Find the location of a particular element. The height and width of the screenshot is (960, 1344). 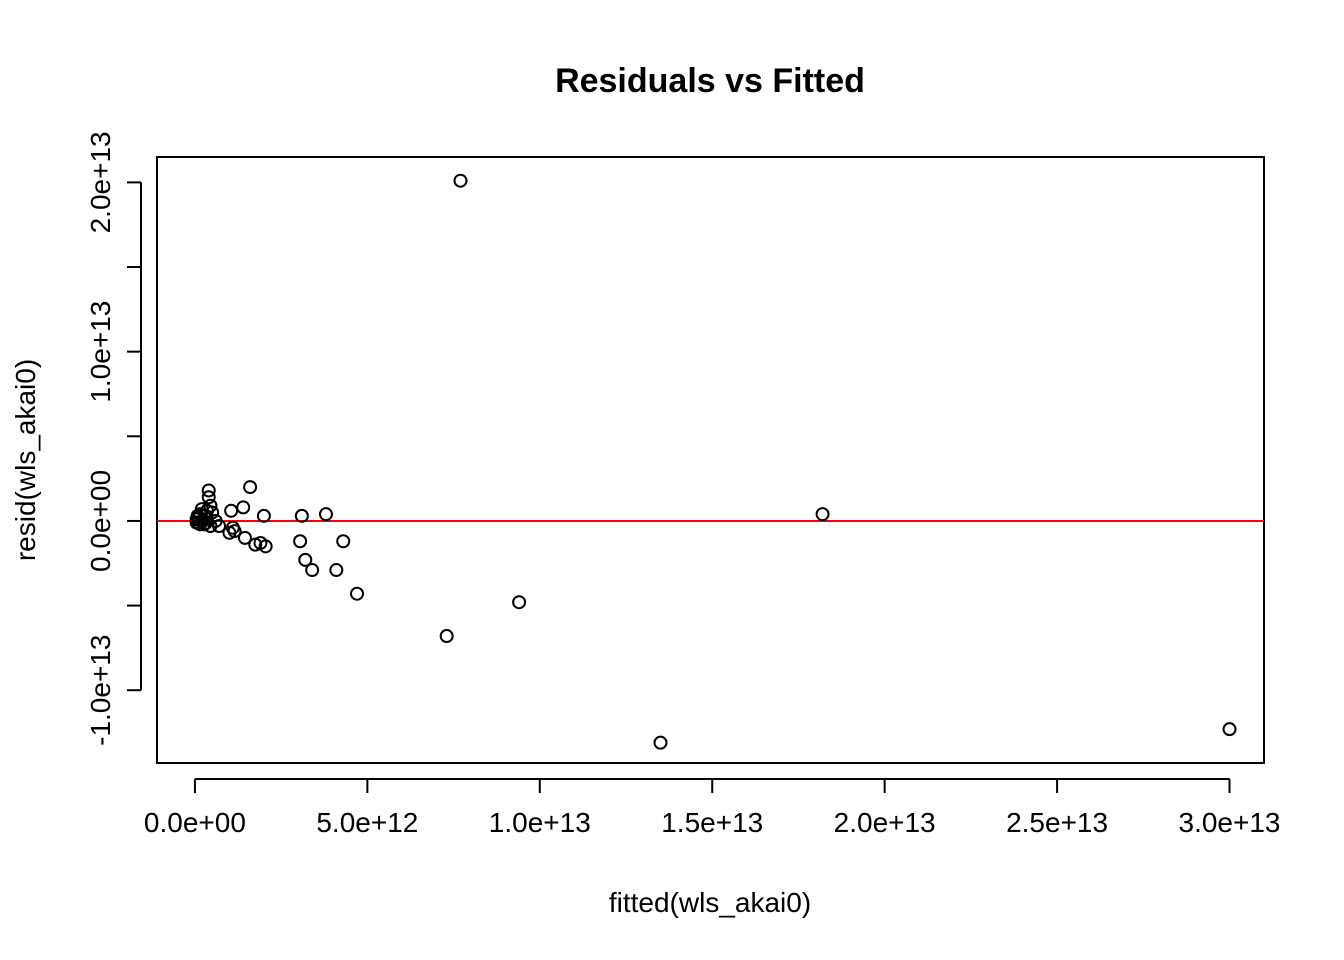

y-axis-label: resid(wls_akai0) is located at coordinates (25, 460).